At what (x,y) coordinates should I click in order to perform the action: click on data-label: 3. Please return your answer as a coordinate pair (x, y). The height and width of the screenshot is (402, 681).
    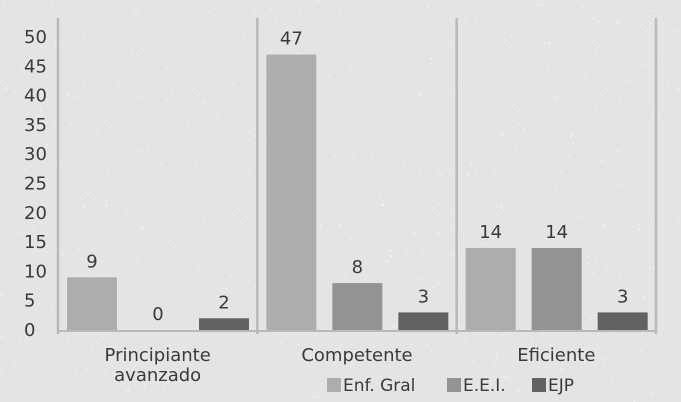
    Looking at the image, I should click on (423, 296).